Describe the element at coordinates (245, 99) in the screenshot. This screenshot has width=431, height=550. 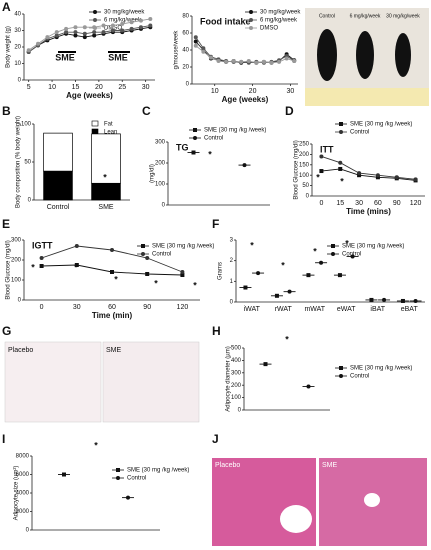
I see `x-axis-label: Age (weeks)` at that location.